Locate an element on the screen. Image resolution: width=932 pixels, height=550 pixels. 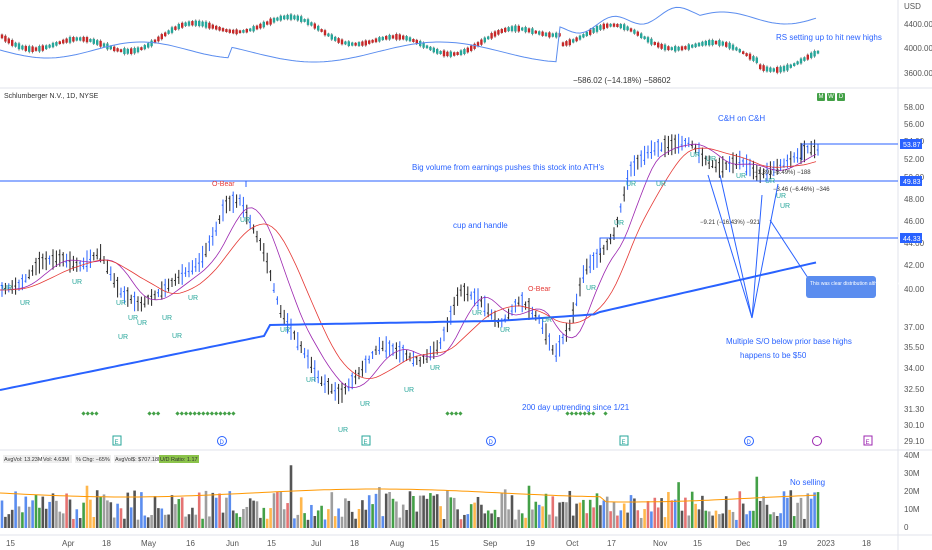
ch-note: C&H on C&H is located at coordinates (741, 118).